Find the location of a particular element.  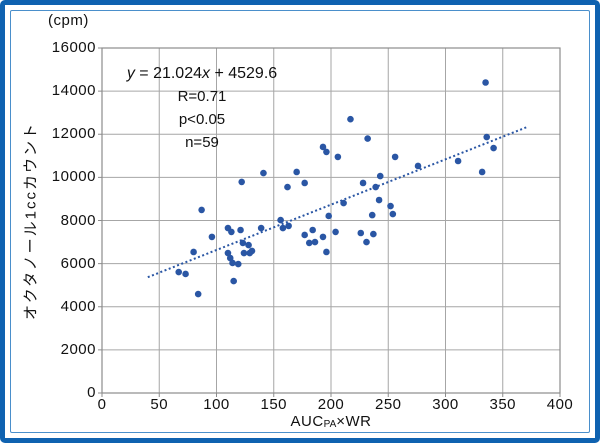

p-value: p<0.05 is located at coordinates (202, 119).